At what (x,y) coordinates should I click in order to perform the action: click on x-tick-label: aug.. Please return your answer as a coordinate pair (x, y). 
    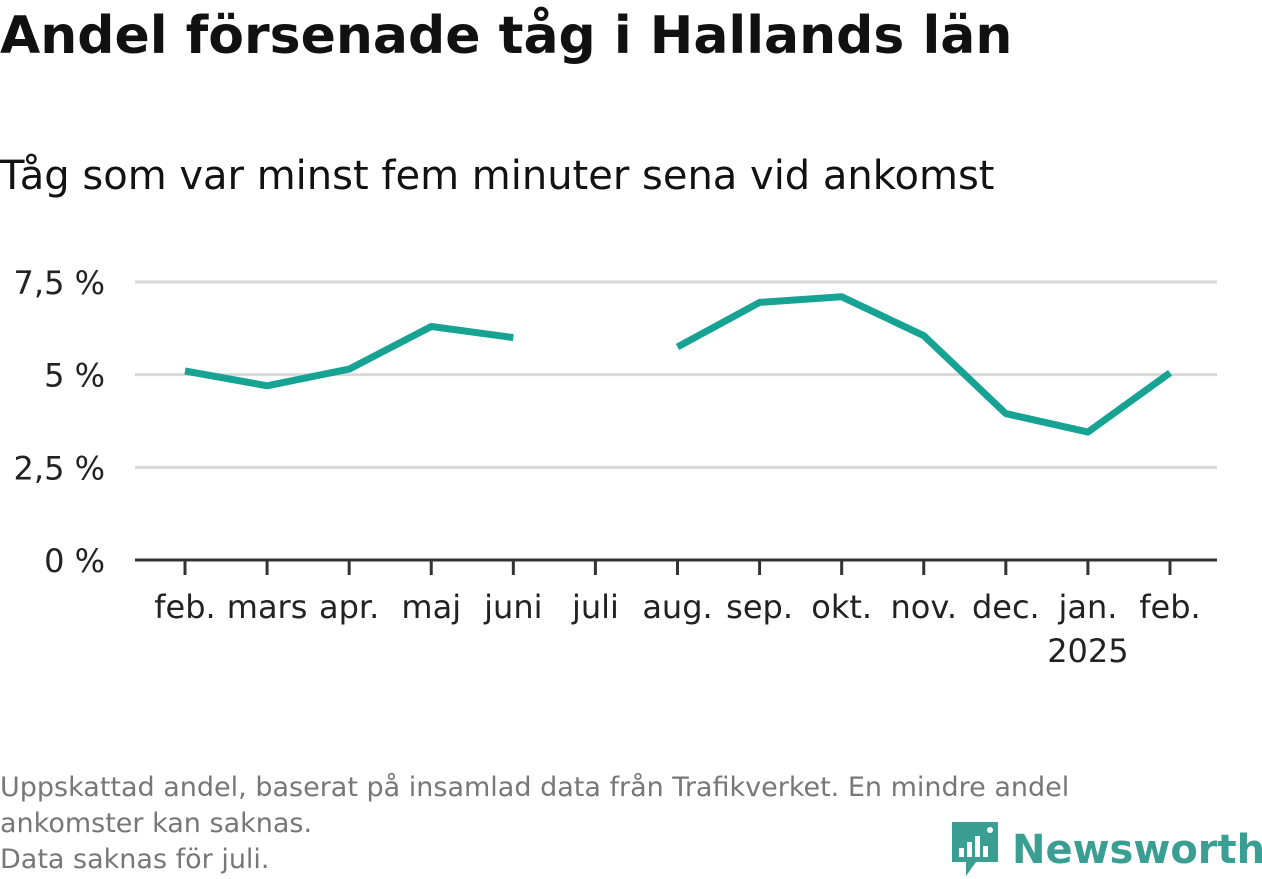
    Looking at the image, I should click on (677, 607).